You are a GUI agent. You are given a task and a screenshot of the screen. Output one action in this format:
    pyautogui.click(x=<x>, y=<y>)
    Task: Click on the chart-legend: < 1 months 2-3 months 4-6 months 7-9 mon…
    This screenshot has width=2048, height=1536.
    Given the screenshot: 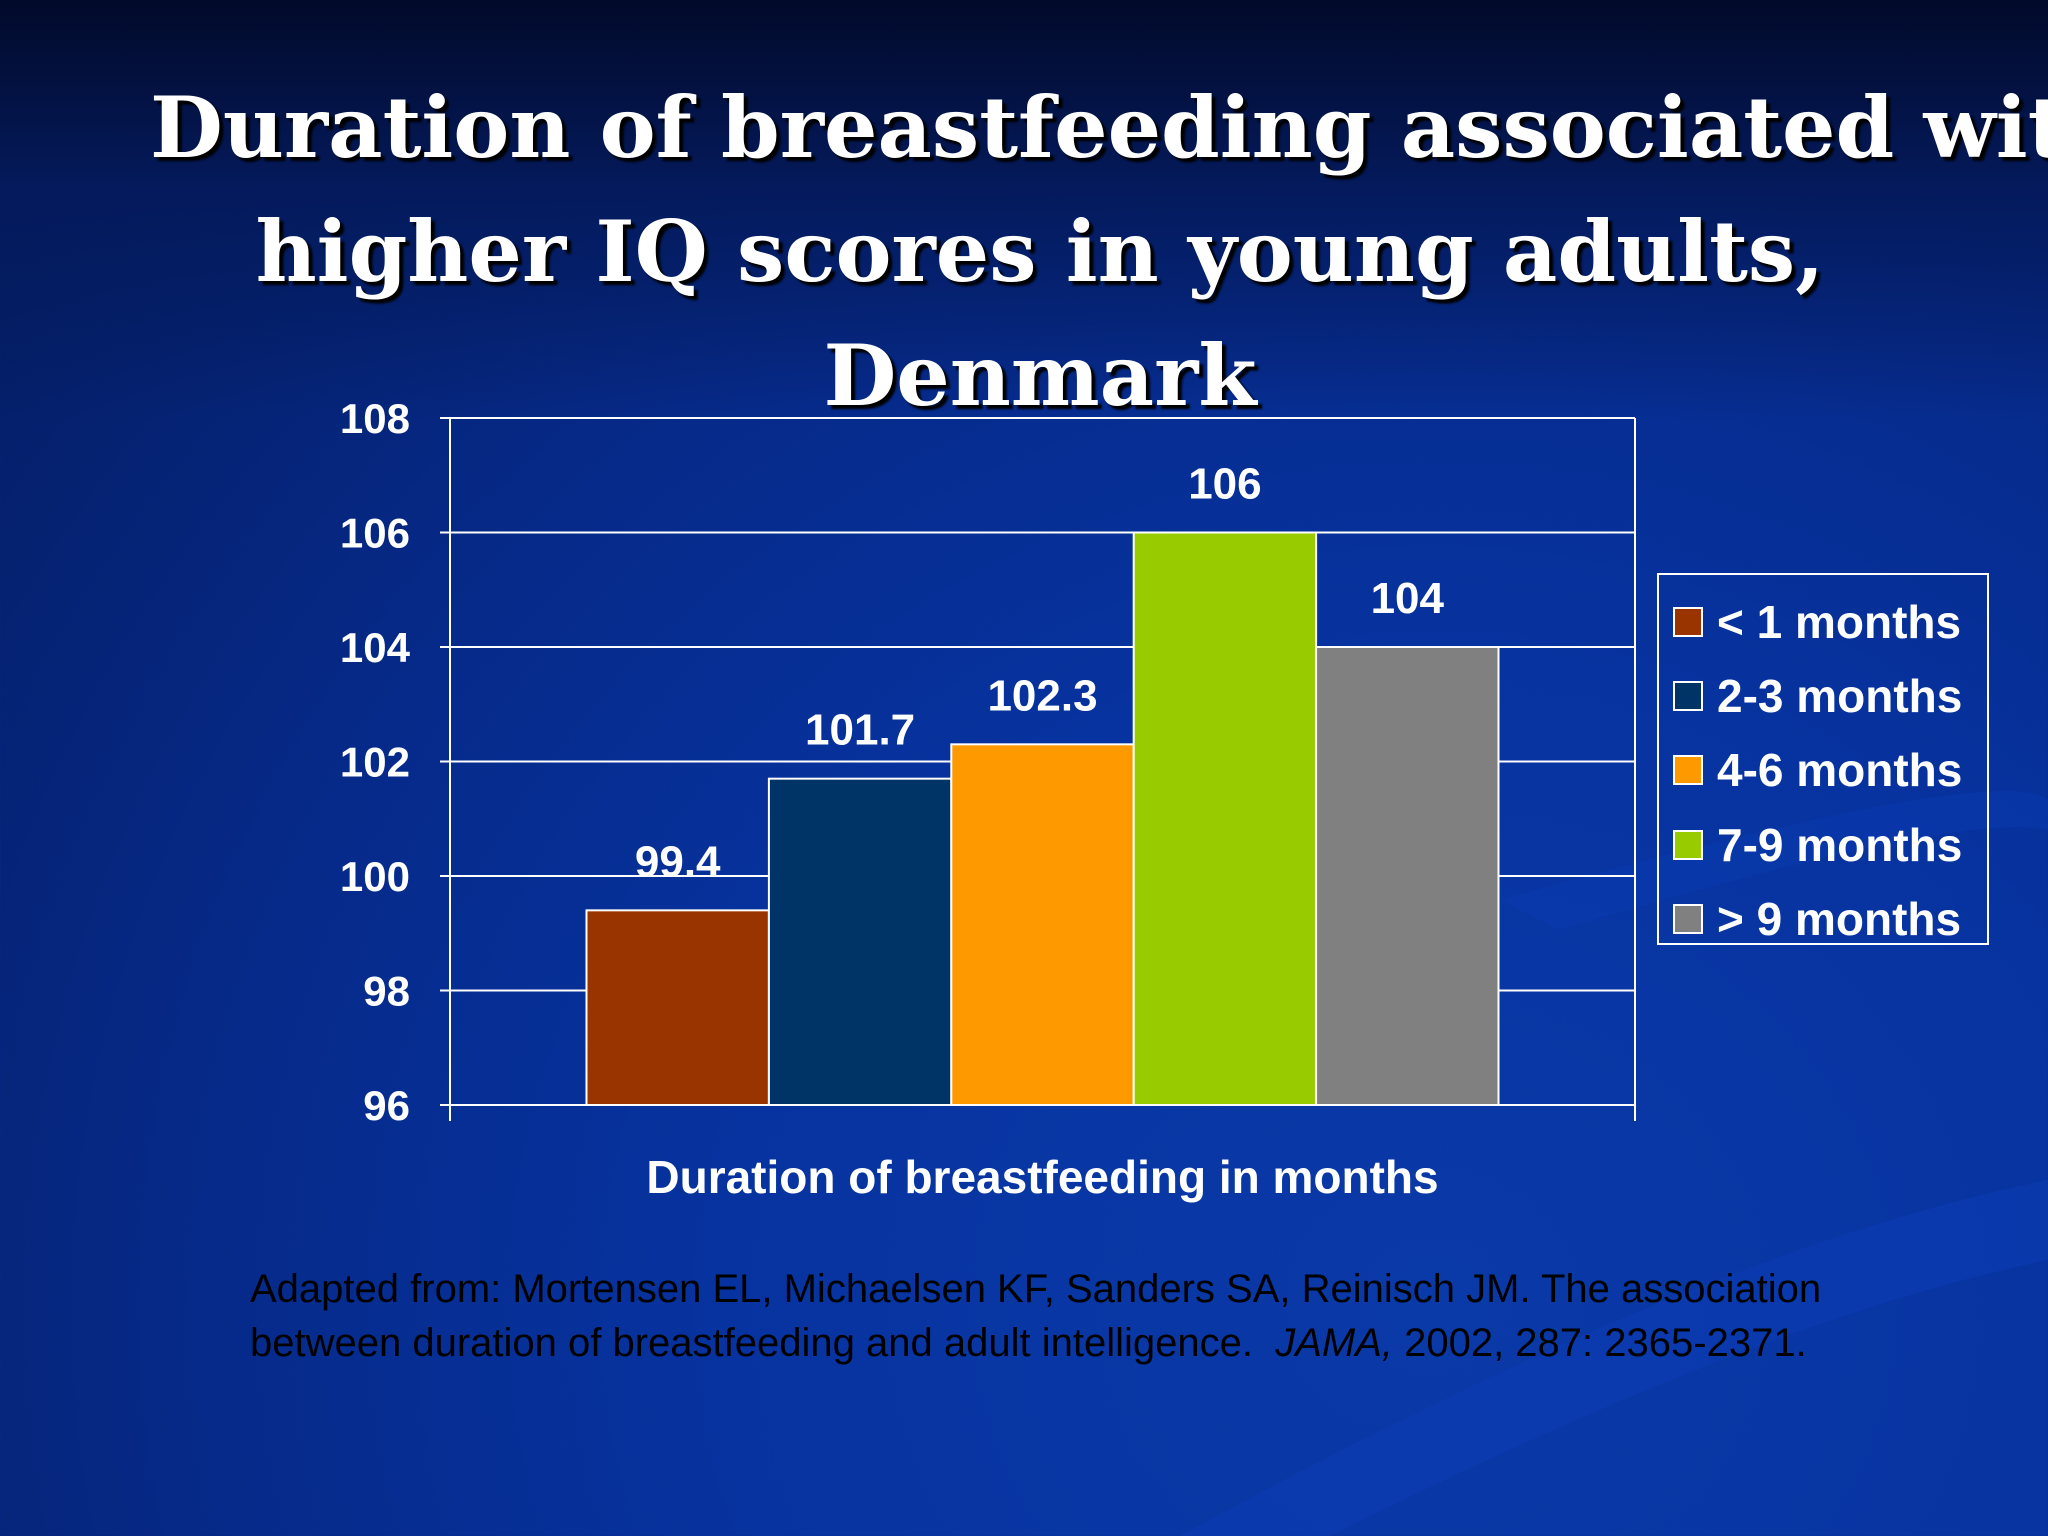 What is the action you would take?
    pyautogui.click(x=1823, y=759)
    